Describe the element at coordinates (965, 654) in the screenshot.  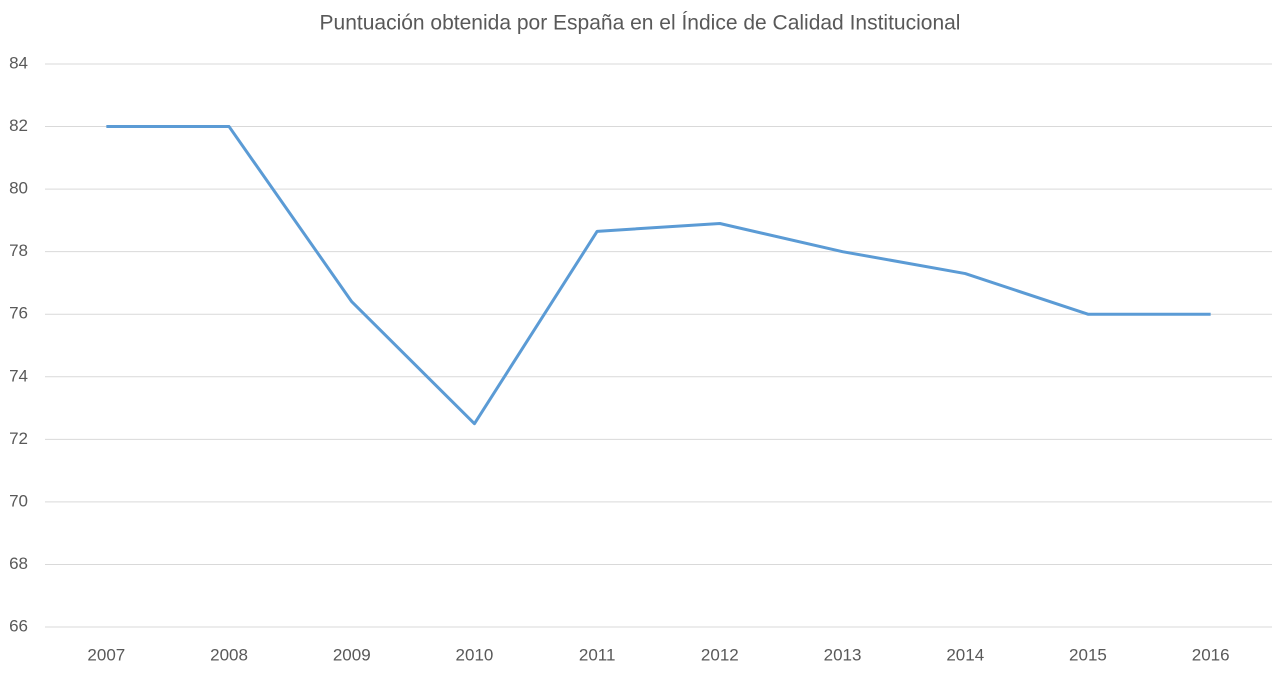
I see `x-tick-label: 2014` at that location.